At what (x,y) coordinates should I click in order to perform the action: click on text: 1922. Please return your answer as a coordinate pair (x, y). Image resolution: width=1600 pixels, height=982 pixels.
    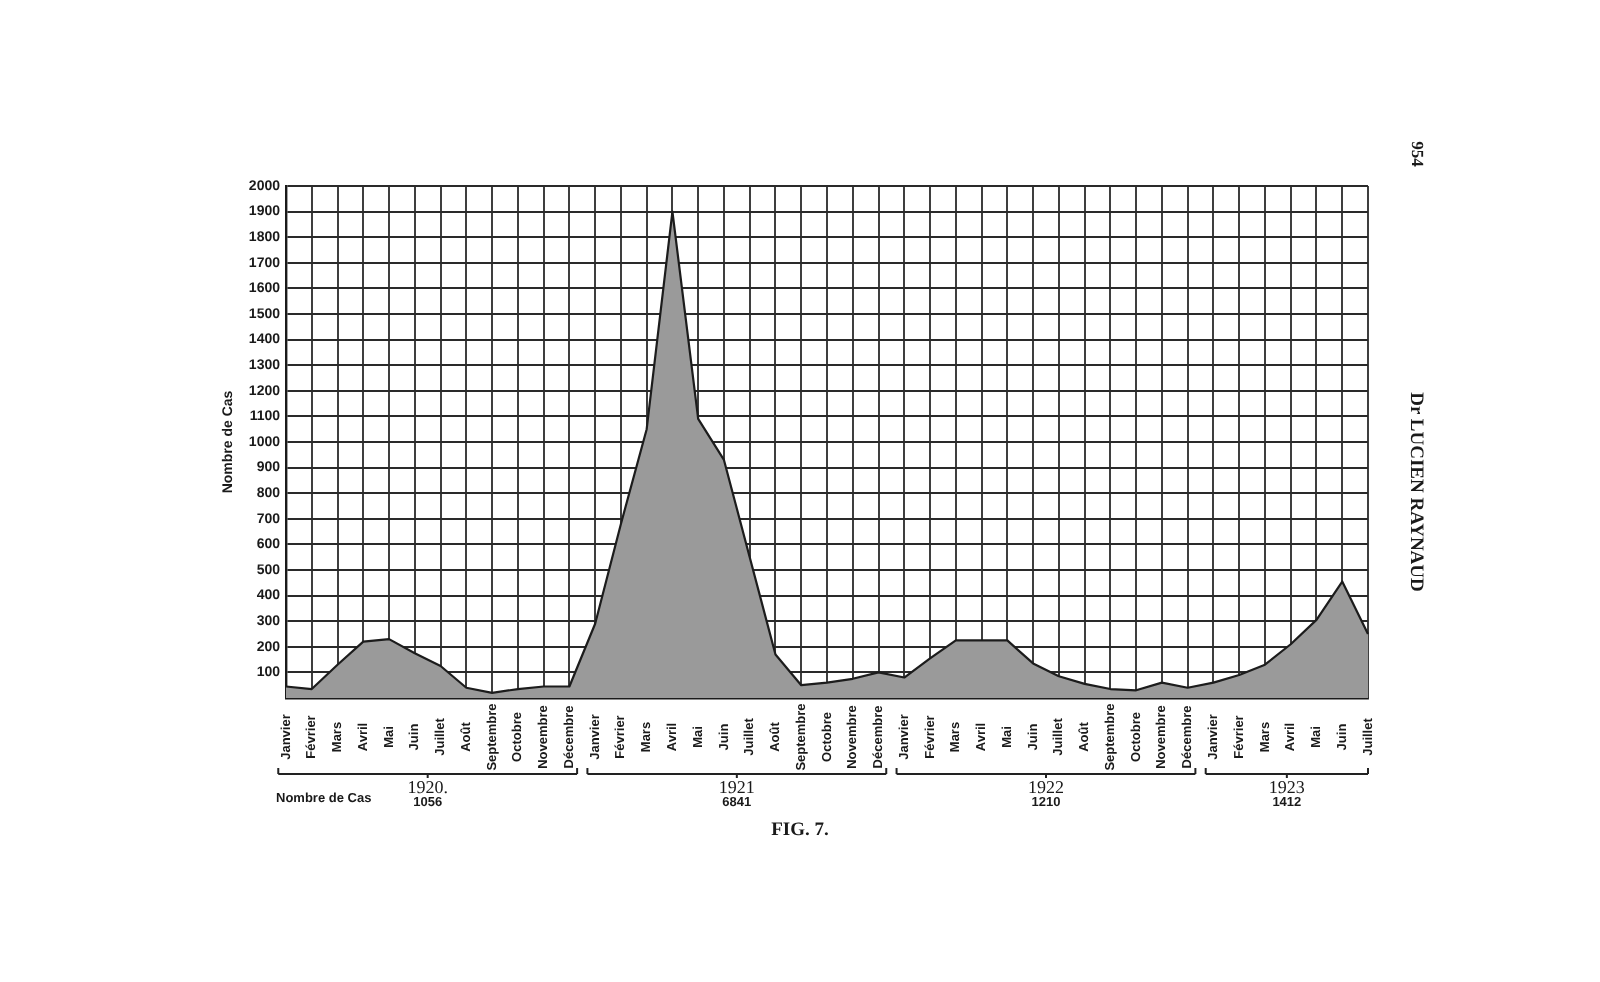
    Looking at the image, I should click on (1045, 786).